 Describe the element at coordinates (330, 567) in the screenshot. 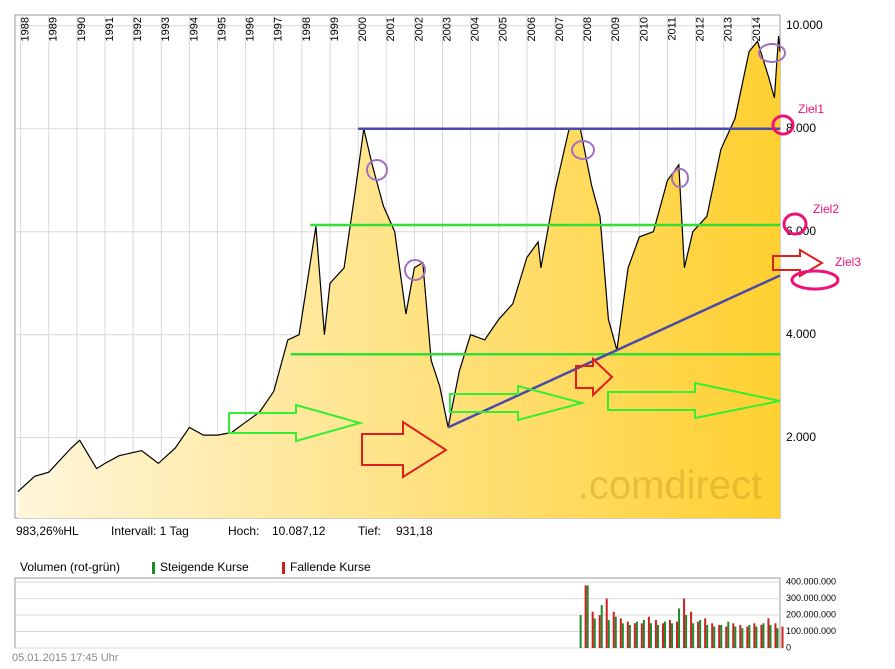

I see `legend-label: Fallende Kurse` at that location.